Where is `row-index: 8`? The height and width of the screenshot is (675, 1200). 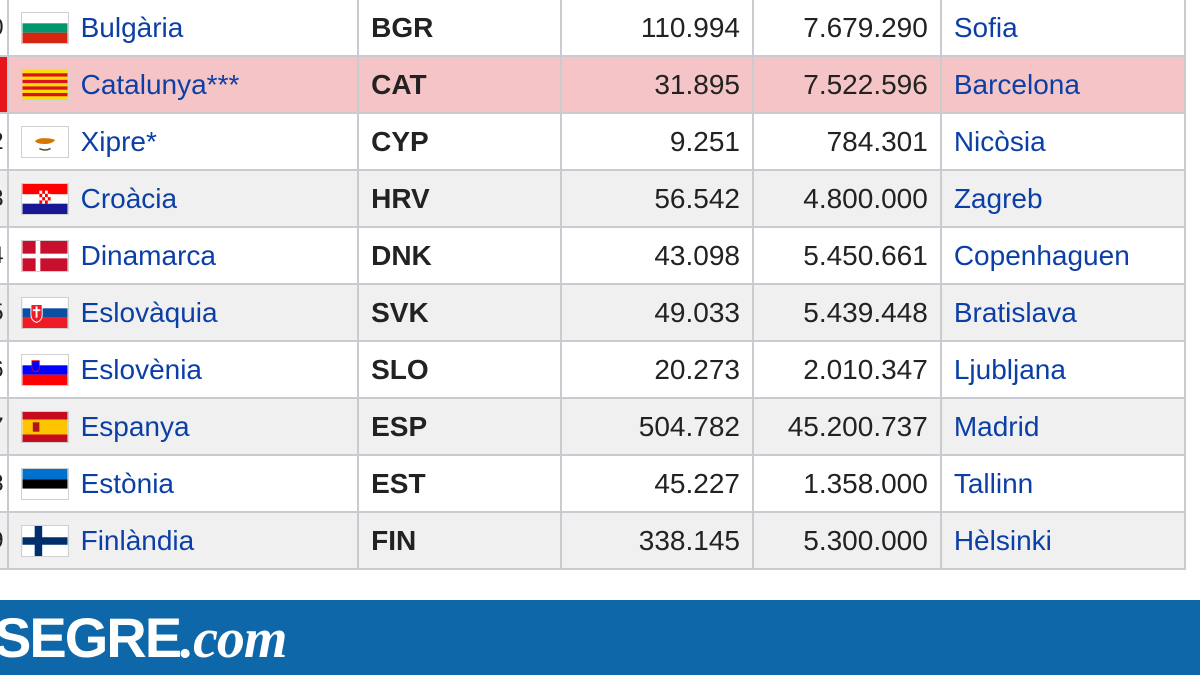 row-index: 8 is located at coordinates (2, 484).